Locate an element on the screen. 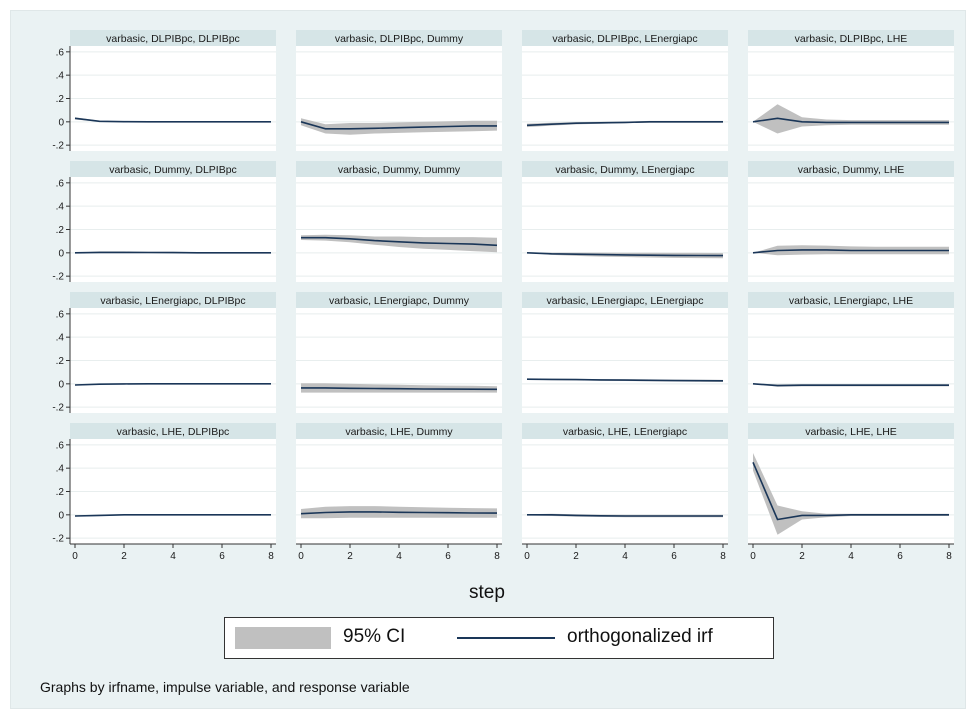 The image size is (974, 717). panel-title: varbasic, LHE, DLPIBpc is located at coordinates (173, 432).